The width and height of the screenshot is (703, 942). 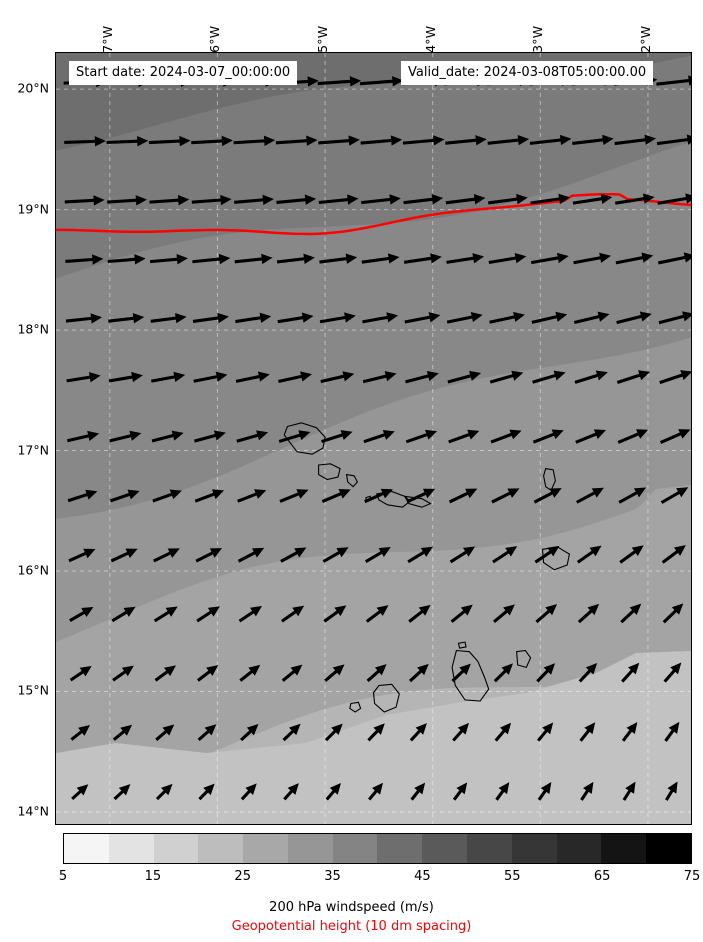 I want to click on colorbar, so click(x=377, y=848).